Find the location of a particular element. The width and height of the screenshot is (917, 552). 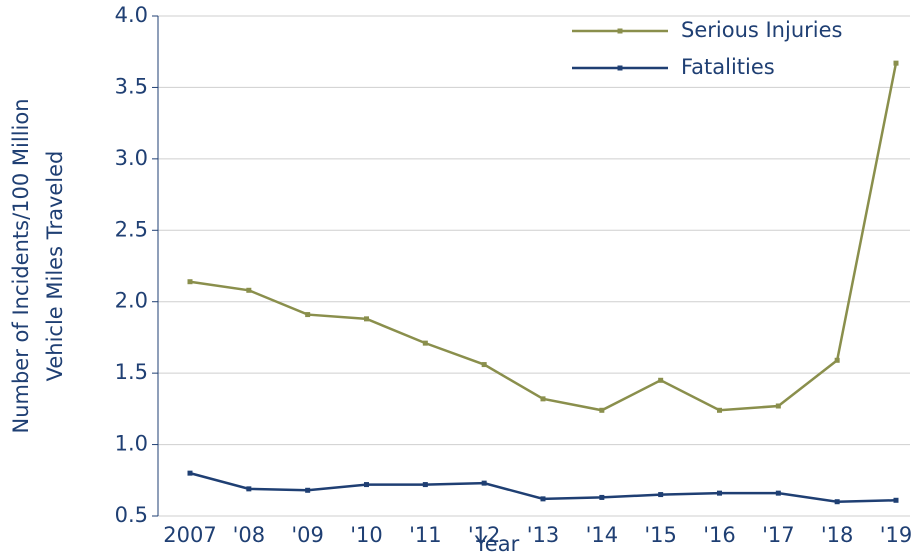

y-axis-label: Number of Incidents/100 Million is located at coordinates (21, 265).